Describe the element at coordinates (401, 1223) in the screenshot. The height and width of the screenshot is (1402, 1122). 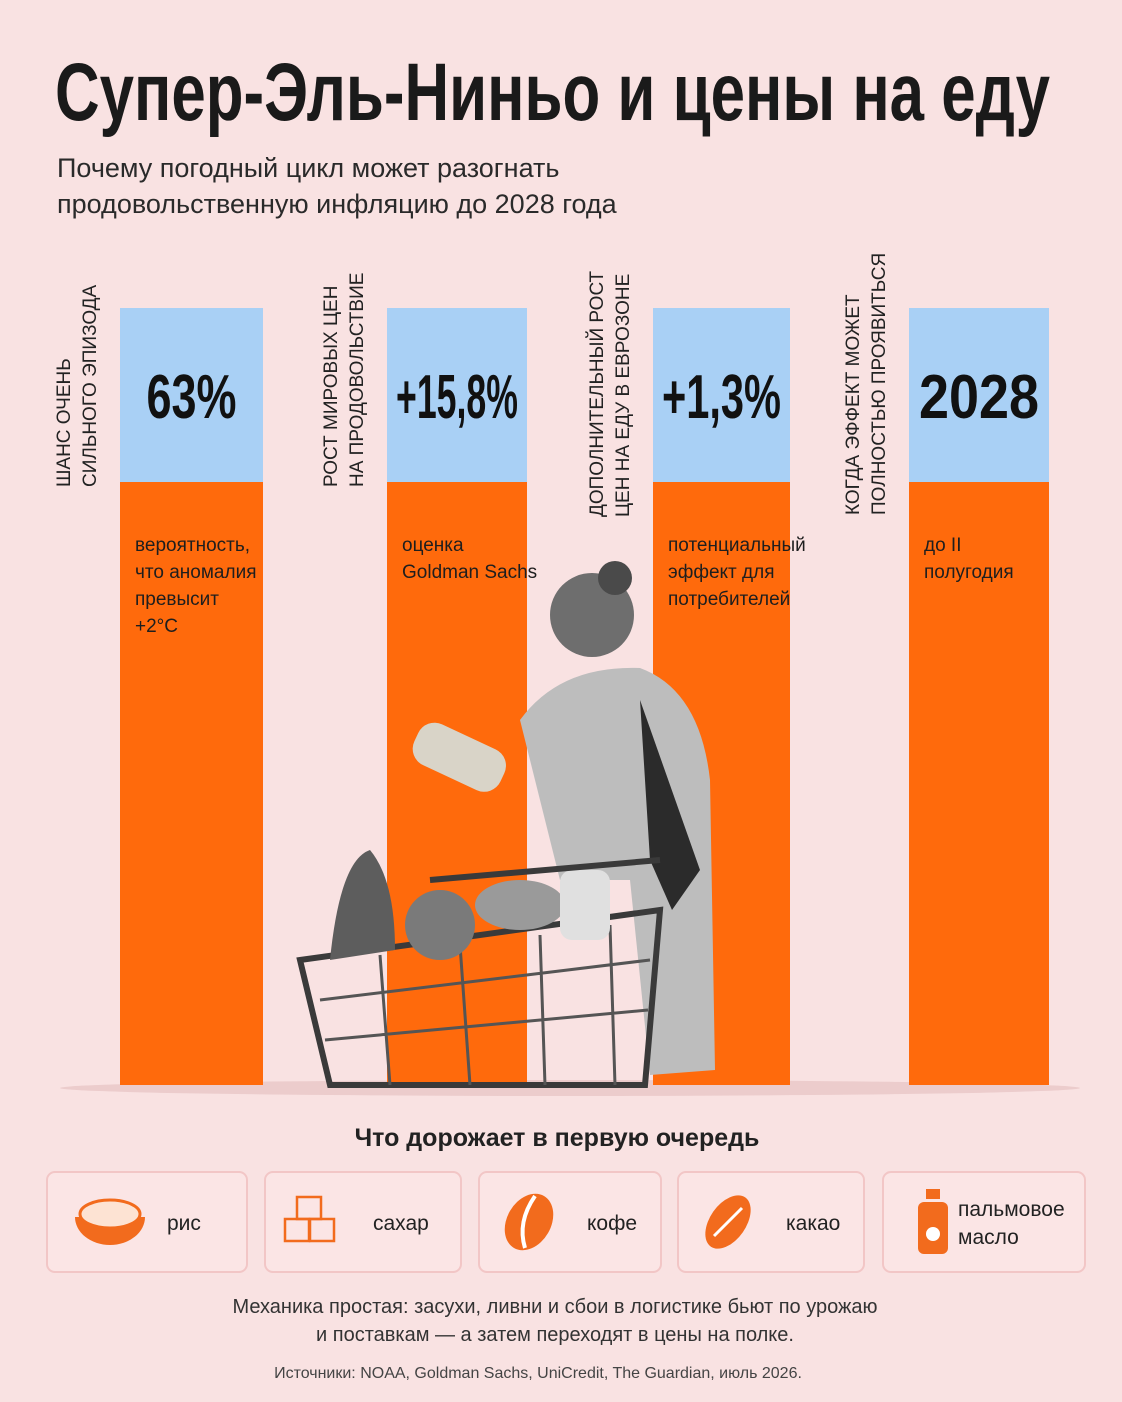
I see `item-label: сахар` at that location.